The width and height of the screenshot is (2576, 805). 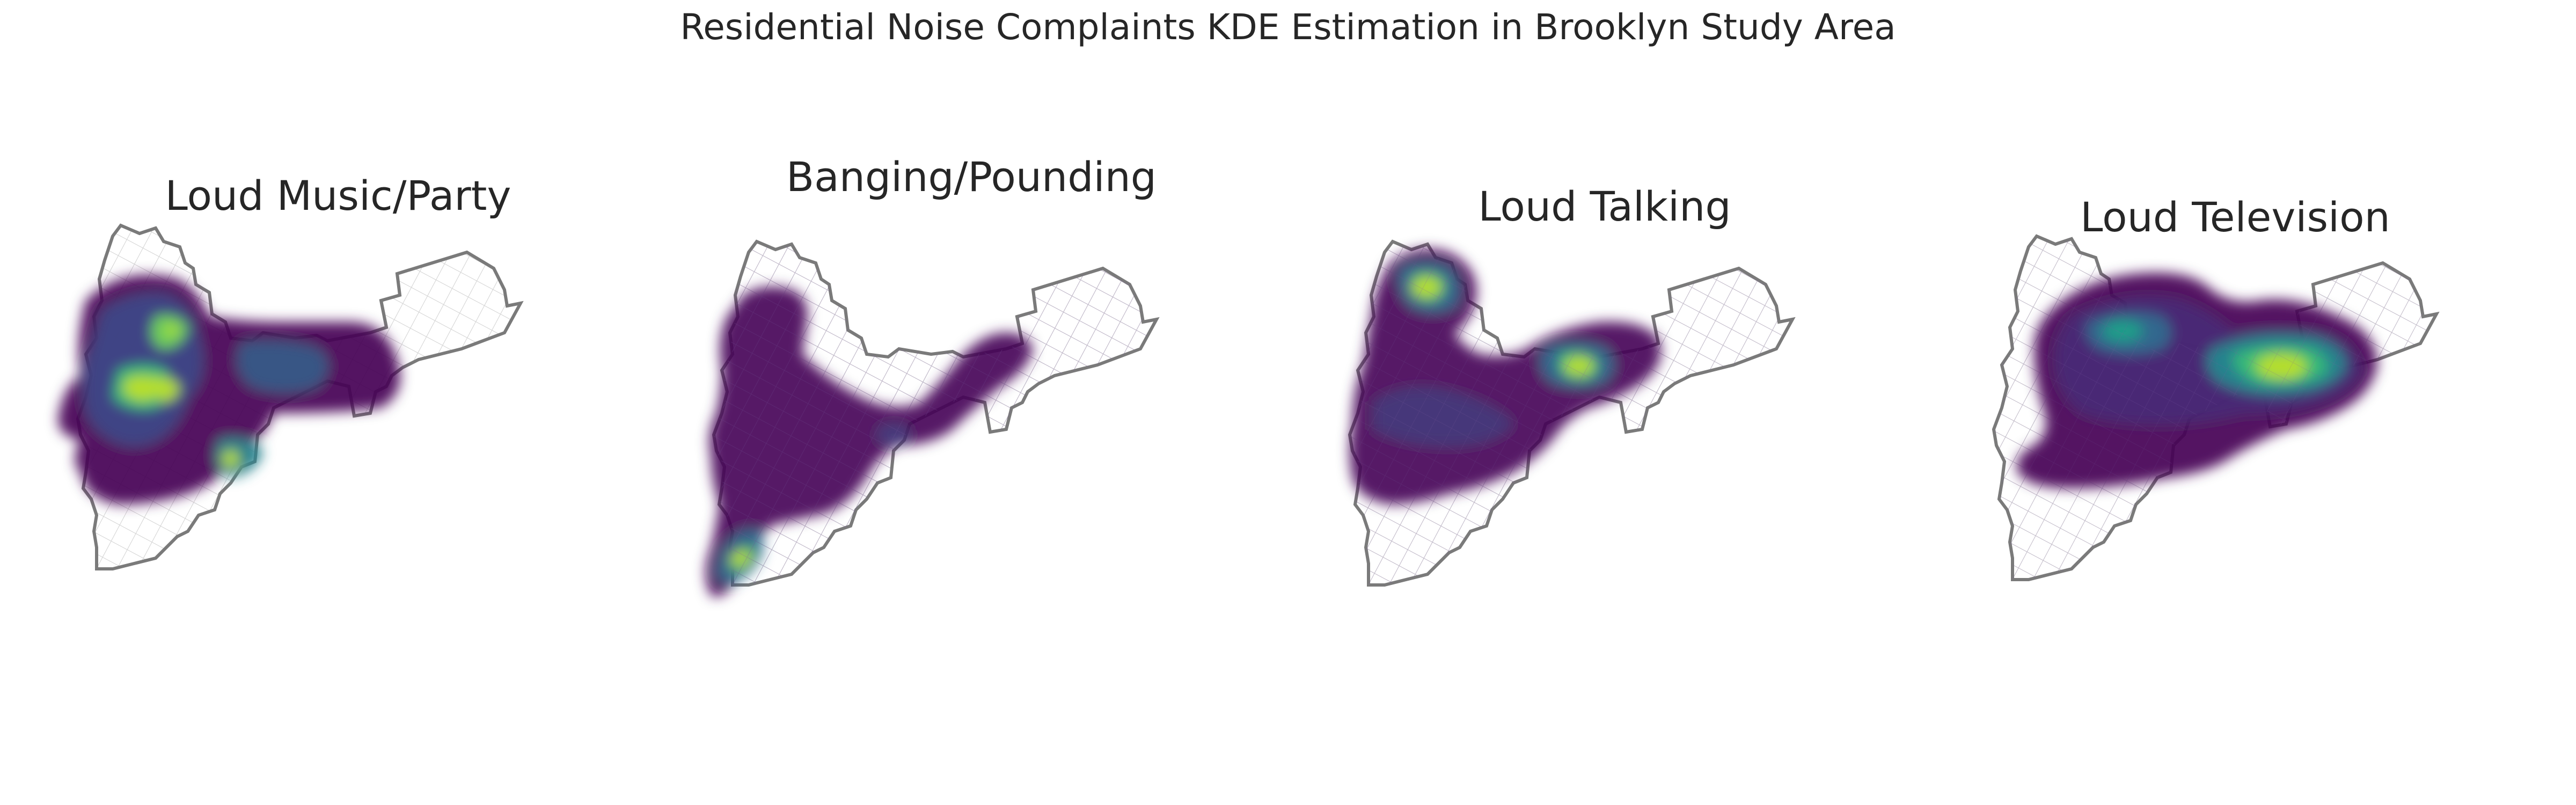 I want to click on panel-talking, so click(x=1571, y=413).